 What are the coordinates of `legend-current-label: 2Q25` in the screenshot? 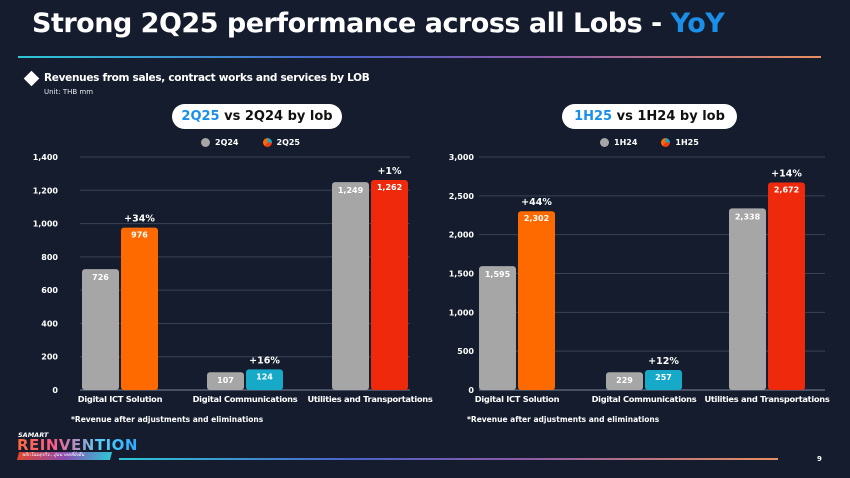 It's located at (288, 142).